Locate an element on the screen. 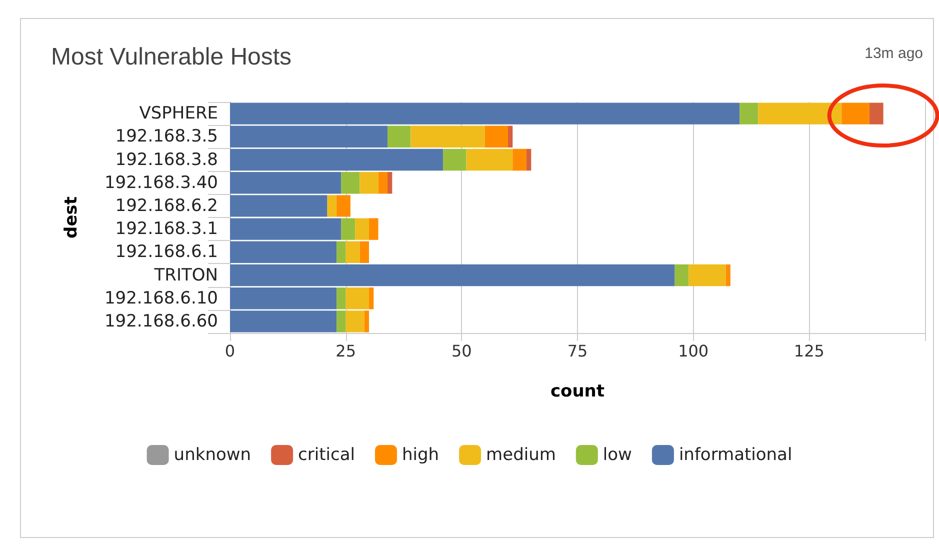  y-tick-label: 192.168.3.1 is located at coordinates (166, 229).